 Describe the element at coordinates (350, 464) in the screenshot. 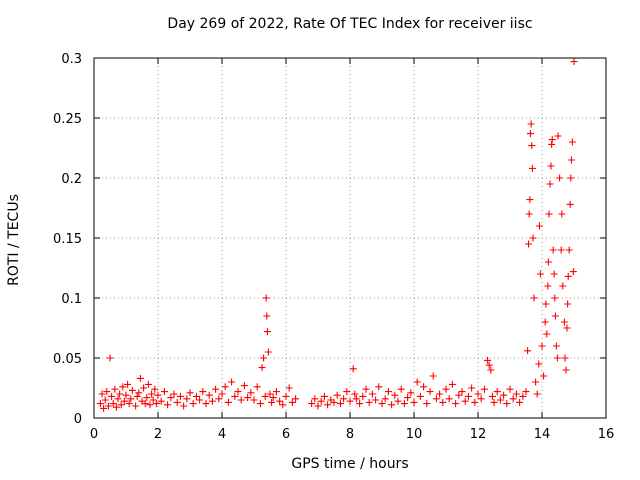

I see `x-axis-label: GPS time / hours` at that location.